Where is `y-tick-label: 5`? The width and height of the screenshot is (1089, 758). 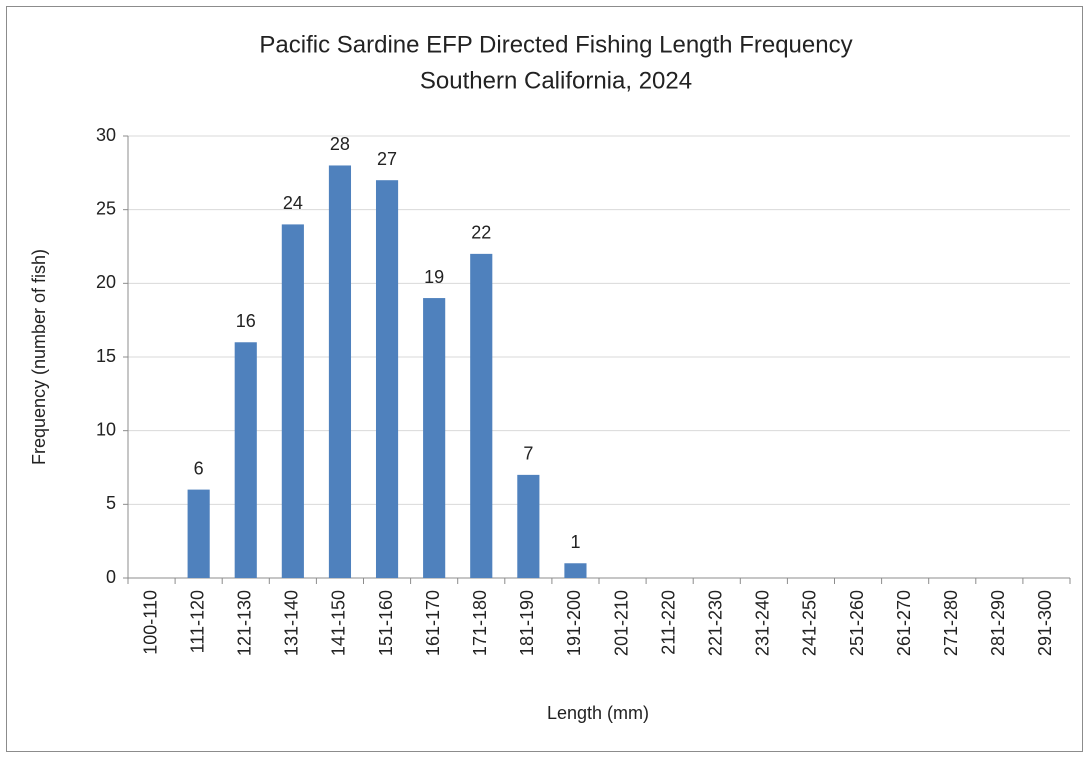 y-tick-label: 5 is located at coordinates (111, 503).